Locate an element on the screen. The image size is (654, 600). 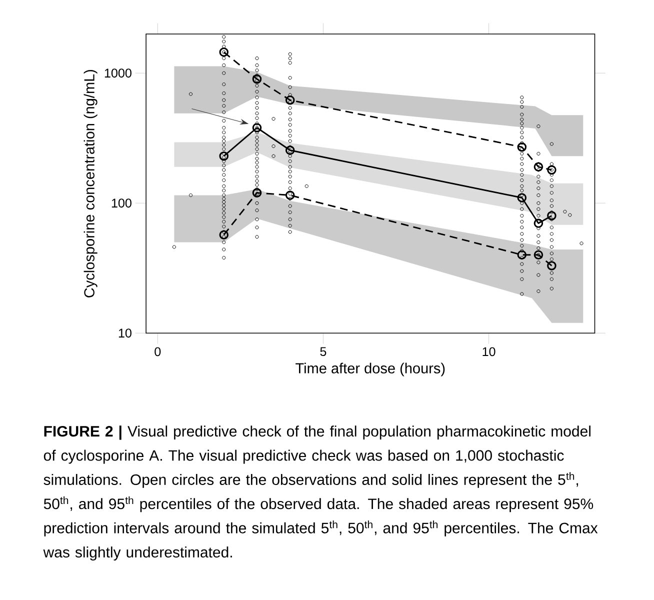
x-tick-label: 10 is located at coordinates (489, 351).